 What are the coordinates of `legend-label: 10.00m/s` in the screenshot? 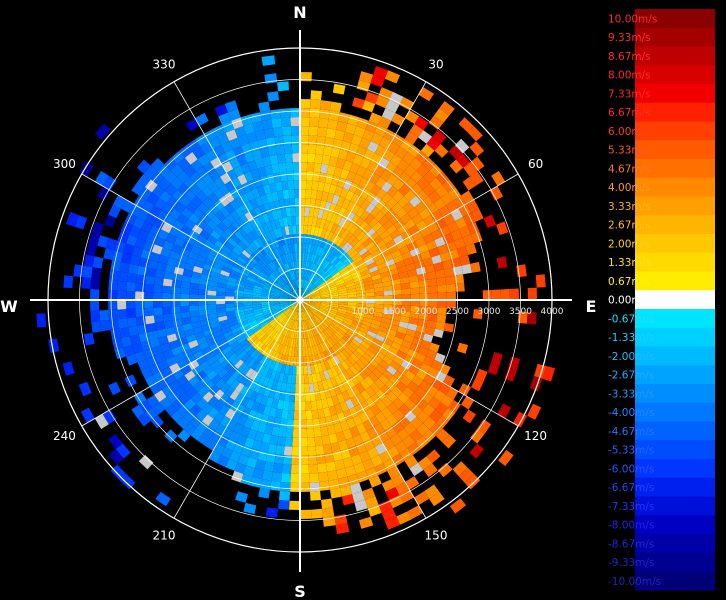 It's located at (632, 19).